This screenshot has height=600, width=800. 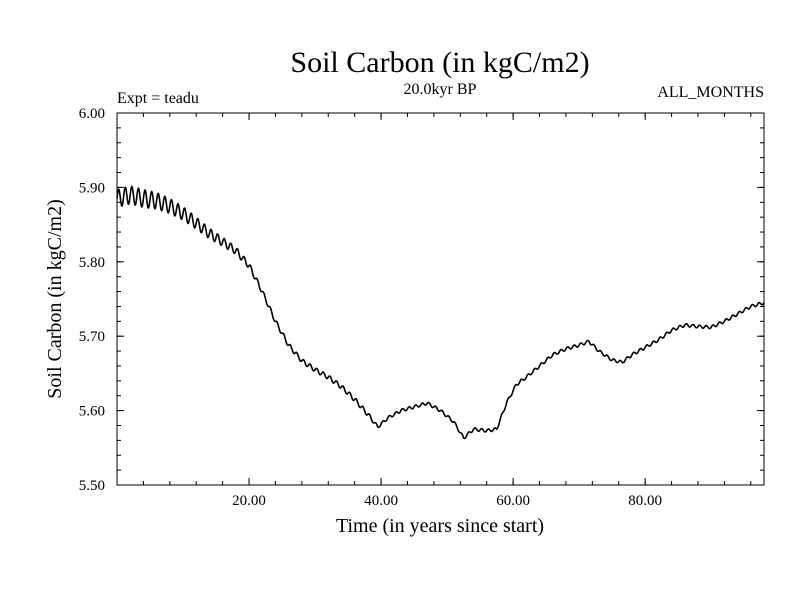 I want to click on y-tick-label: 5.60, so click(x=92, y=412).